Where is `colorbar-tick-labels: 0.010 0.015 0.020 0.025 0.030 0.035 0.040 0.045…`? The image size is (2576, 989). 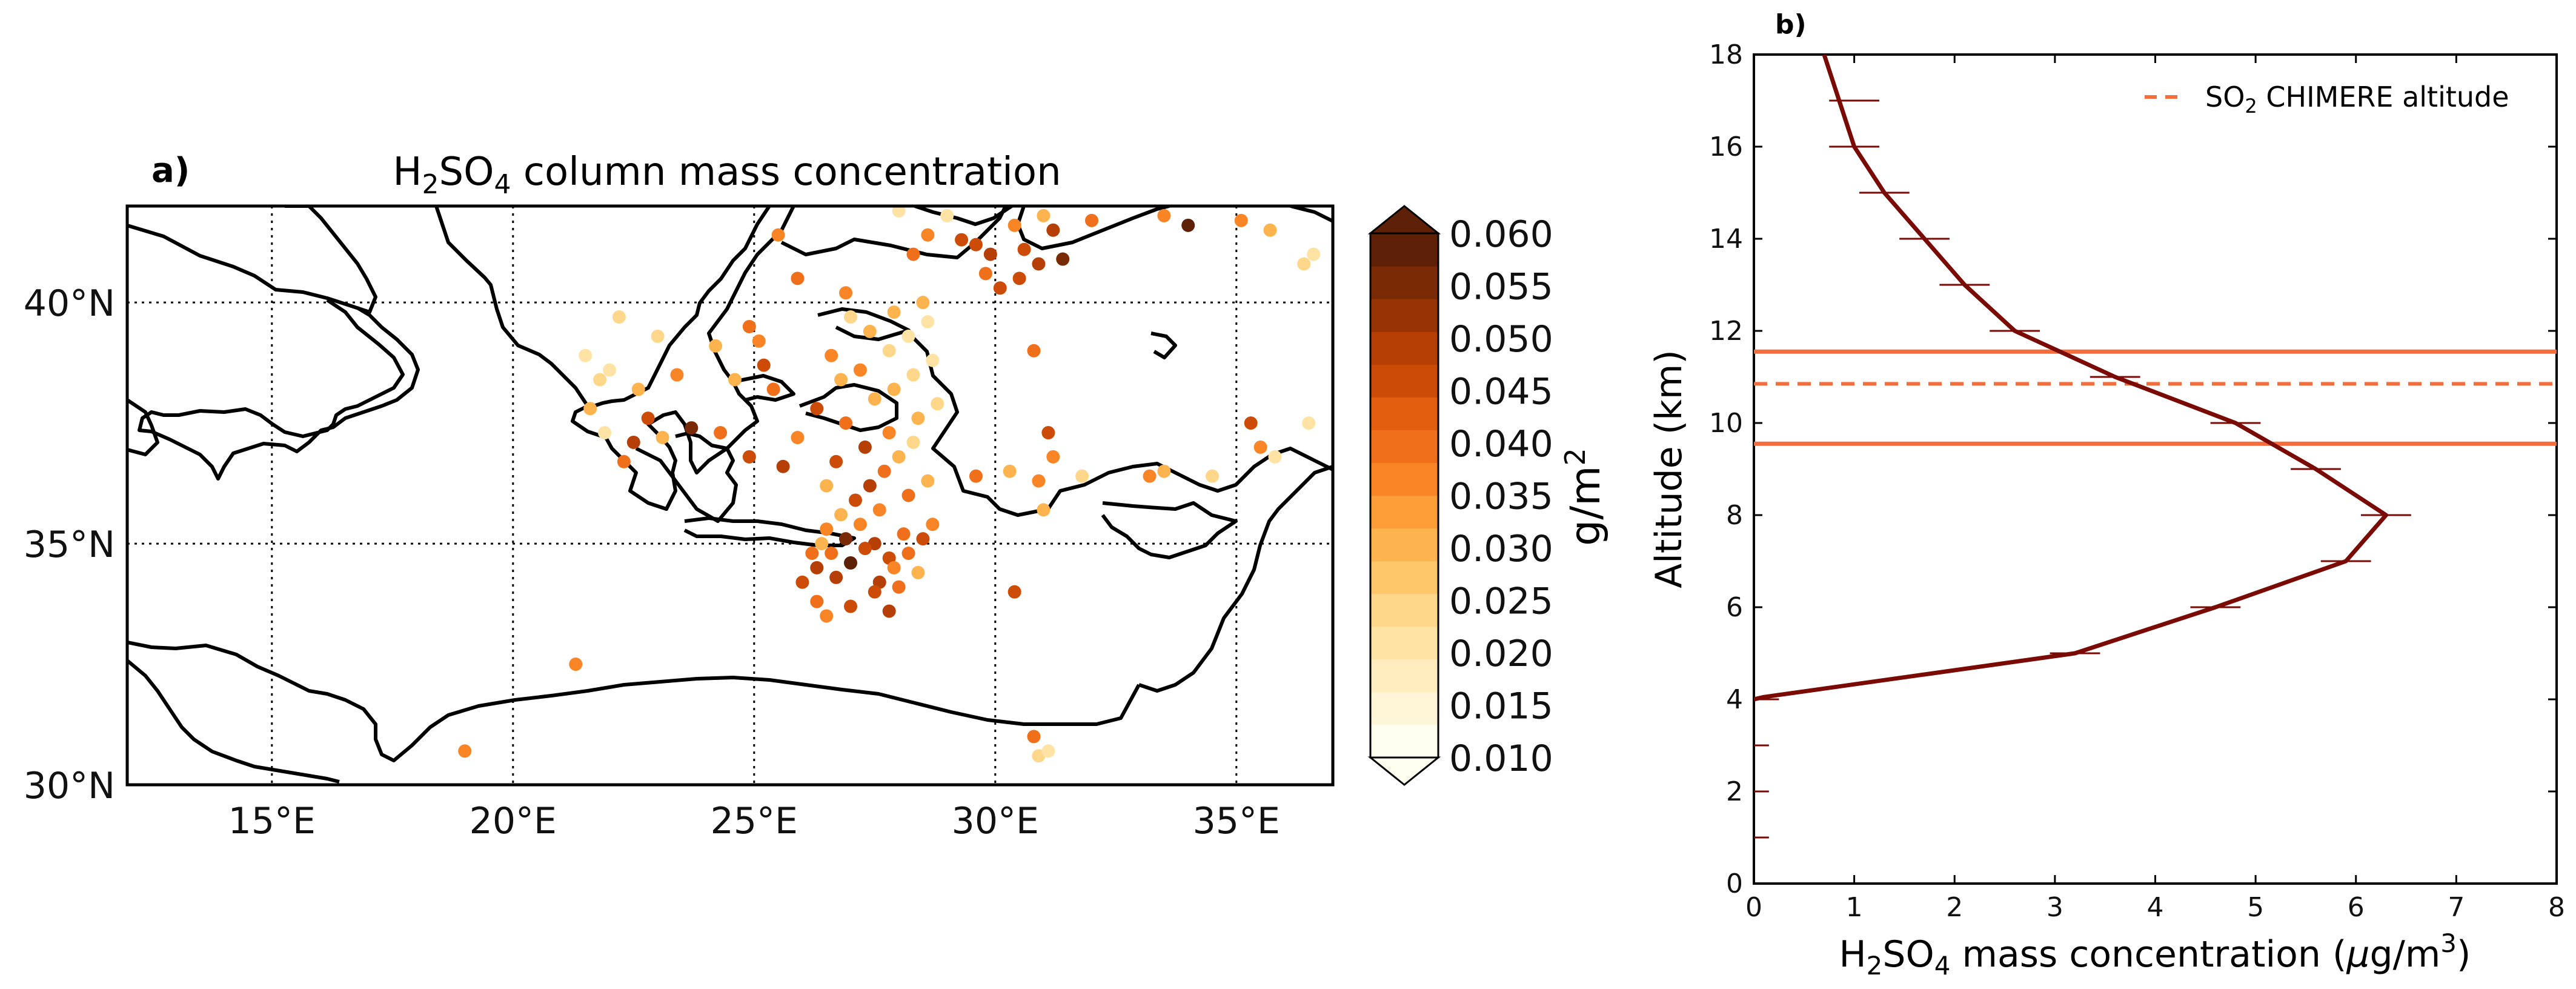 colorbar-tick-labels: 0.010 0.015 0.020 0.025 0.030 0.035 0.040 0.045… is located at coordinates (1501, 496).